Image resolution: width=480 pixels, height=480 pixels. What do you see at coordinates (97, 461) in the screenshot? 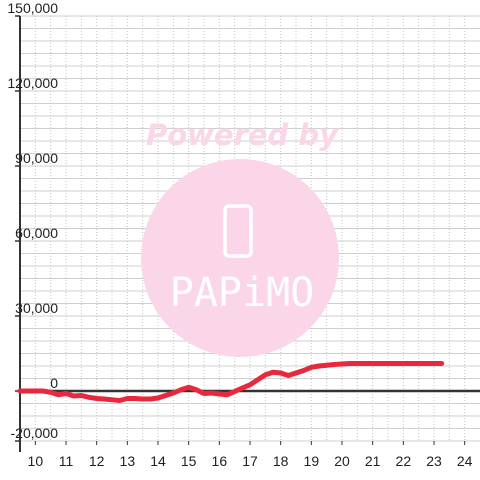
I see `x-tick-label: 12` at bounding box center [97, 461].